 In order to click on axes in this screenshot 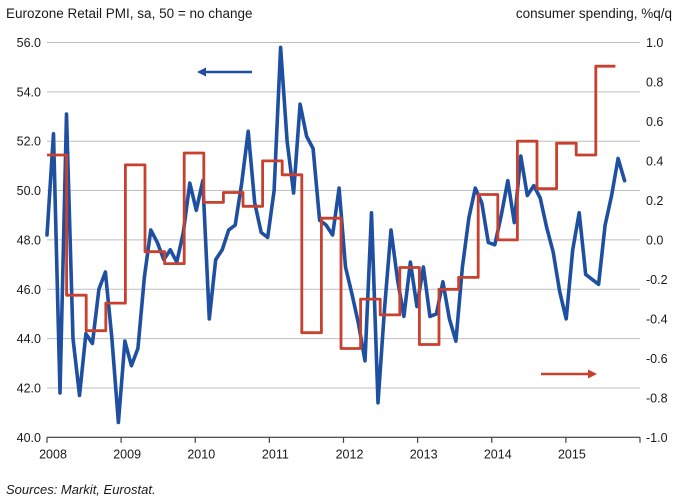, I will do `click(343, 439)`.